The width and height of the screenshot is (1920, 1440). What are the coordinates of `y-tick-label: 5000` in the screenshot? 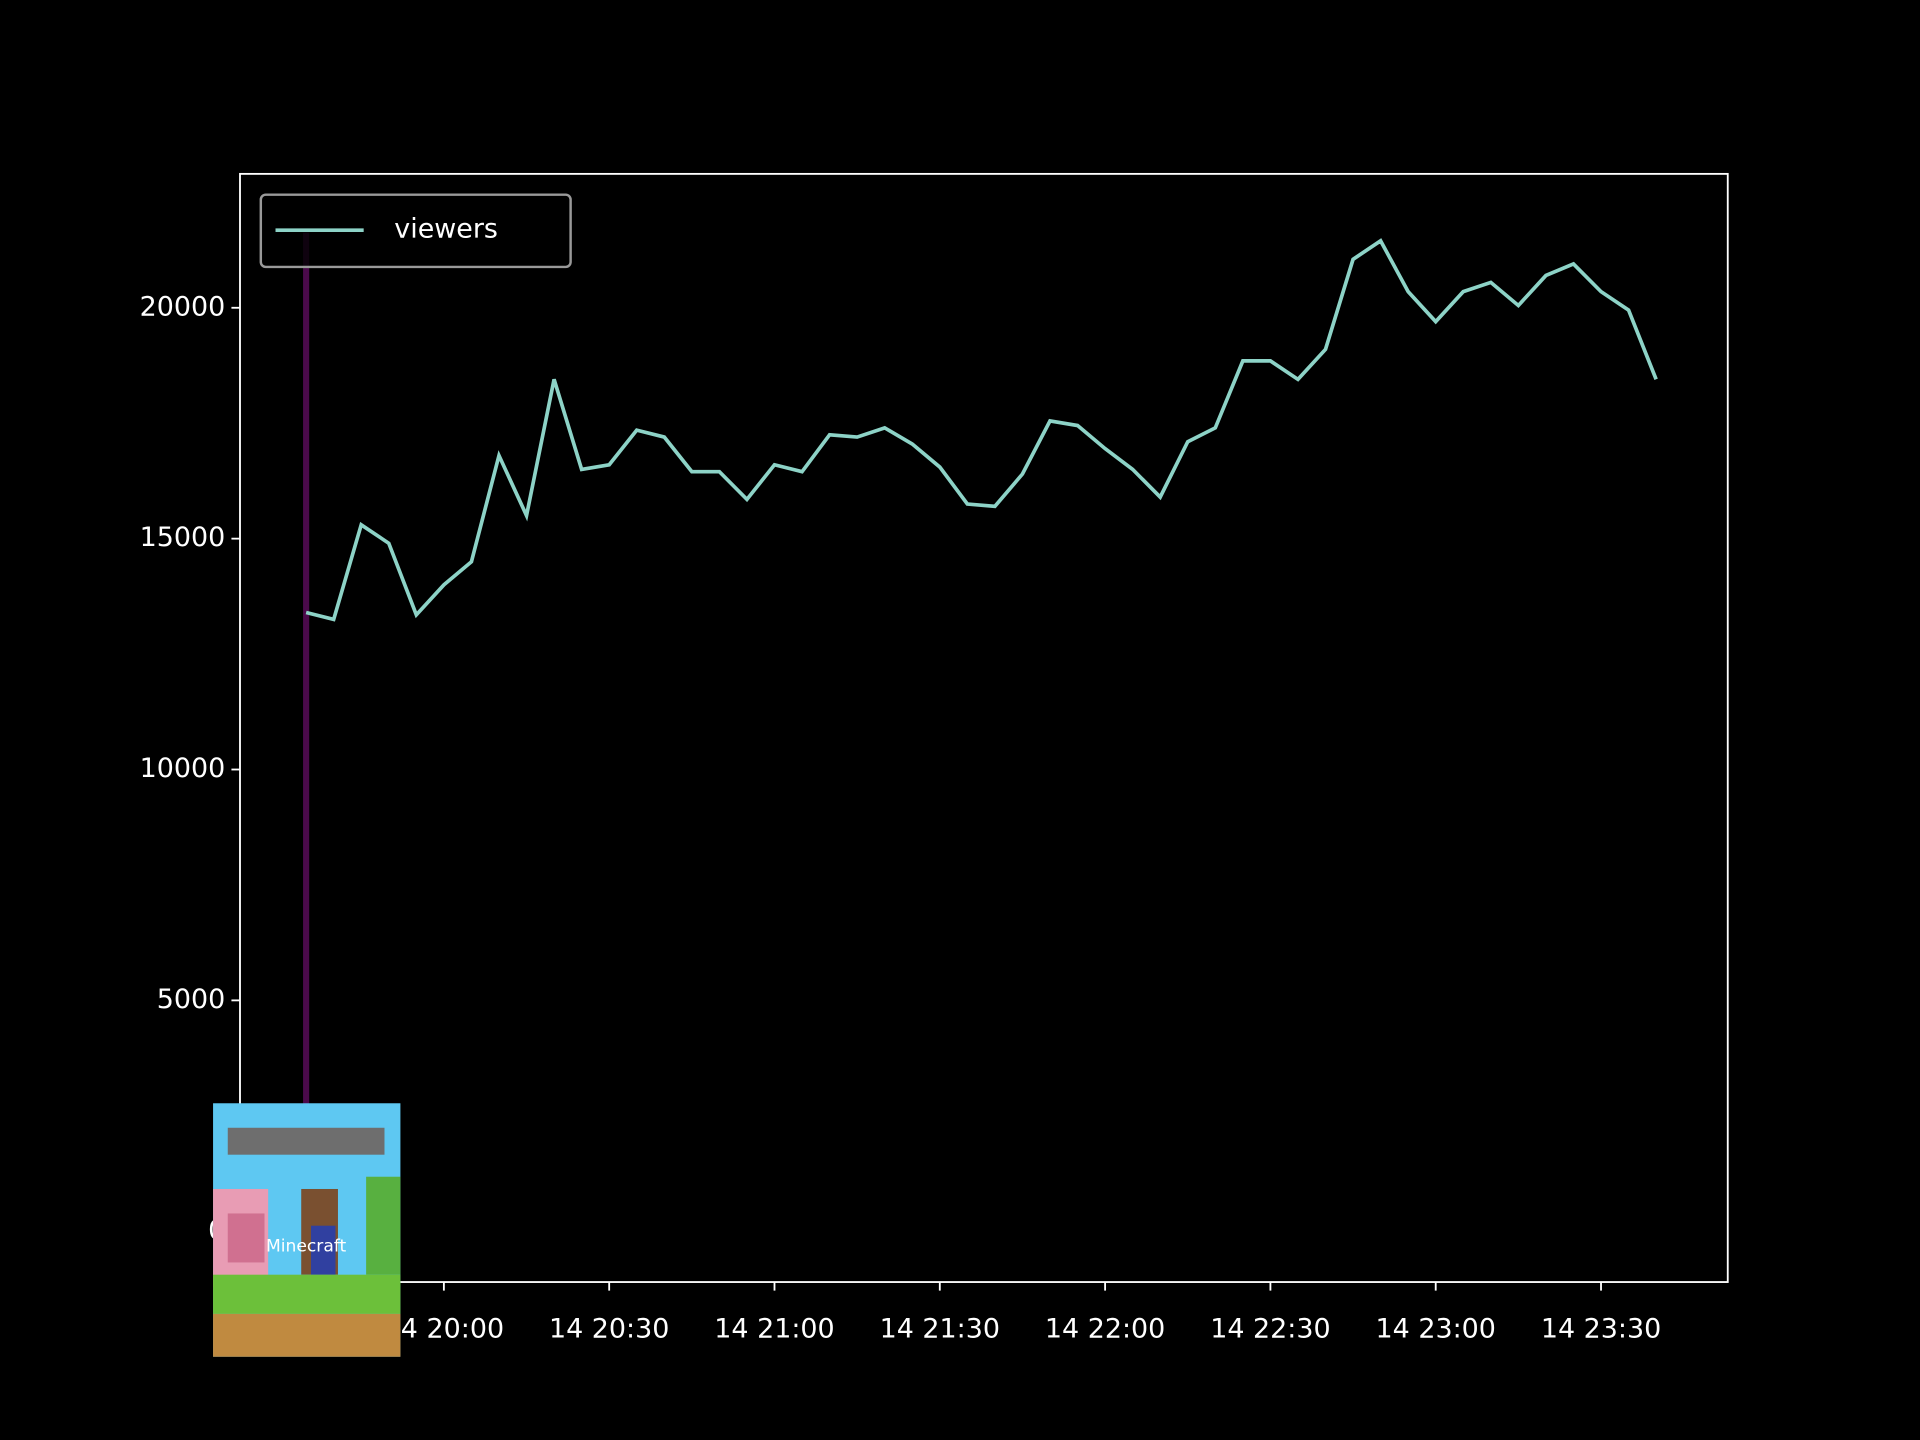 It's located at (191, 999).